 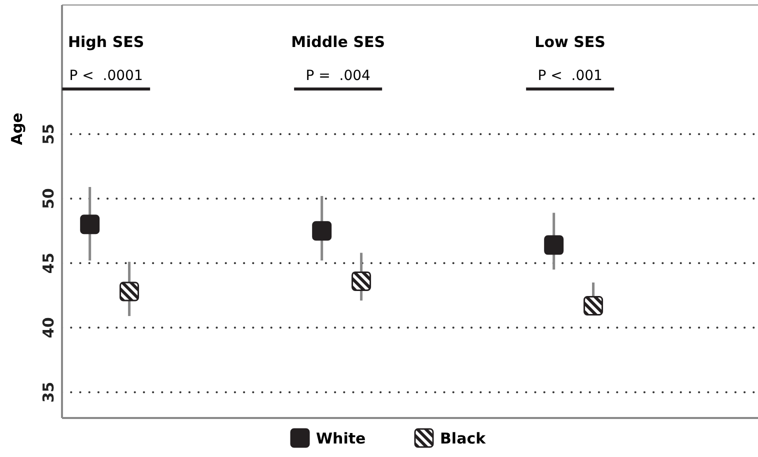 I want to click on y-tick-label: 50, so click(x=48, y=199).